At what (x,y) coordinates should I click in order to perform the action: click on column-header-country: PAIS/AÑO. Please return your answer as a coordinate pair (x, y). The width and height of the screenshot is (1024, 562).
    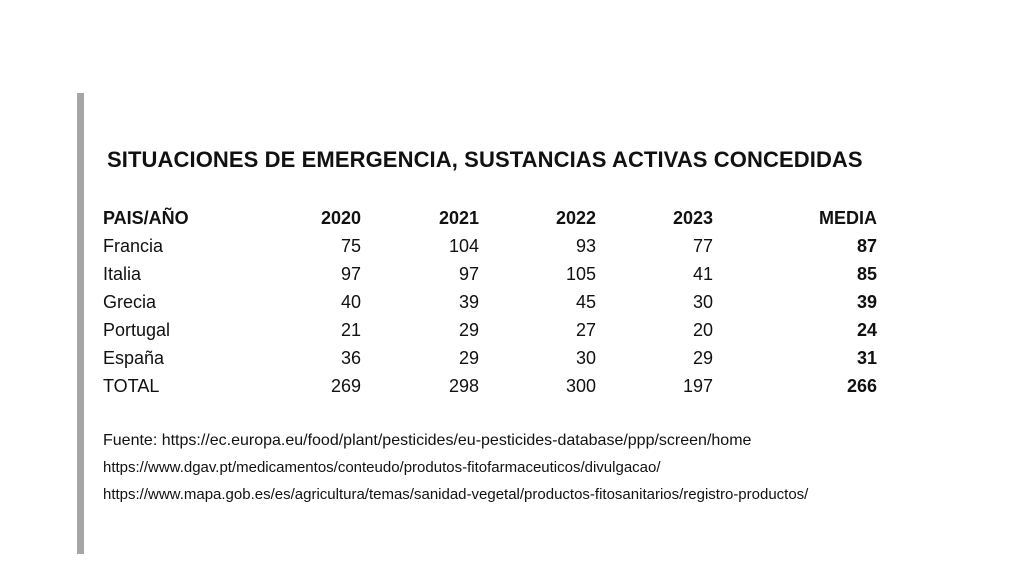
    Looking at the image, I should click on (146, 218).